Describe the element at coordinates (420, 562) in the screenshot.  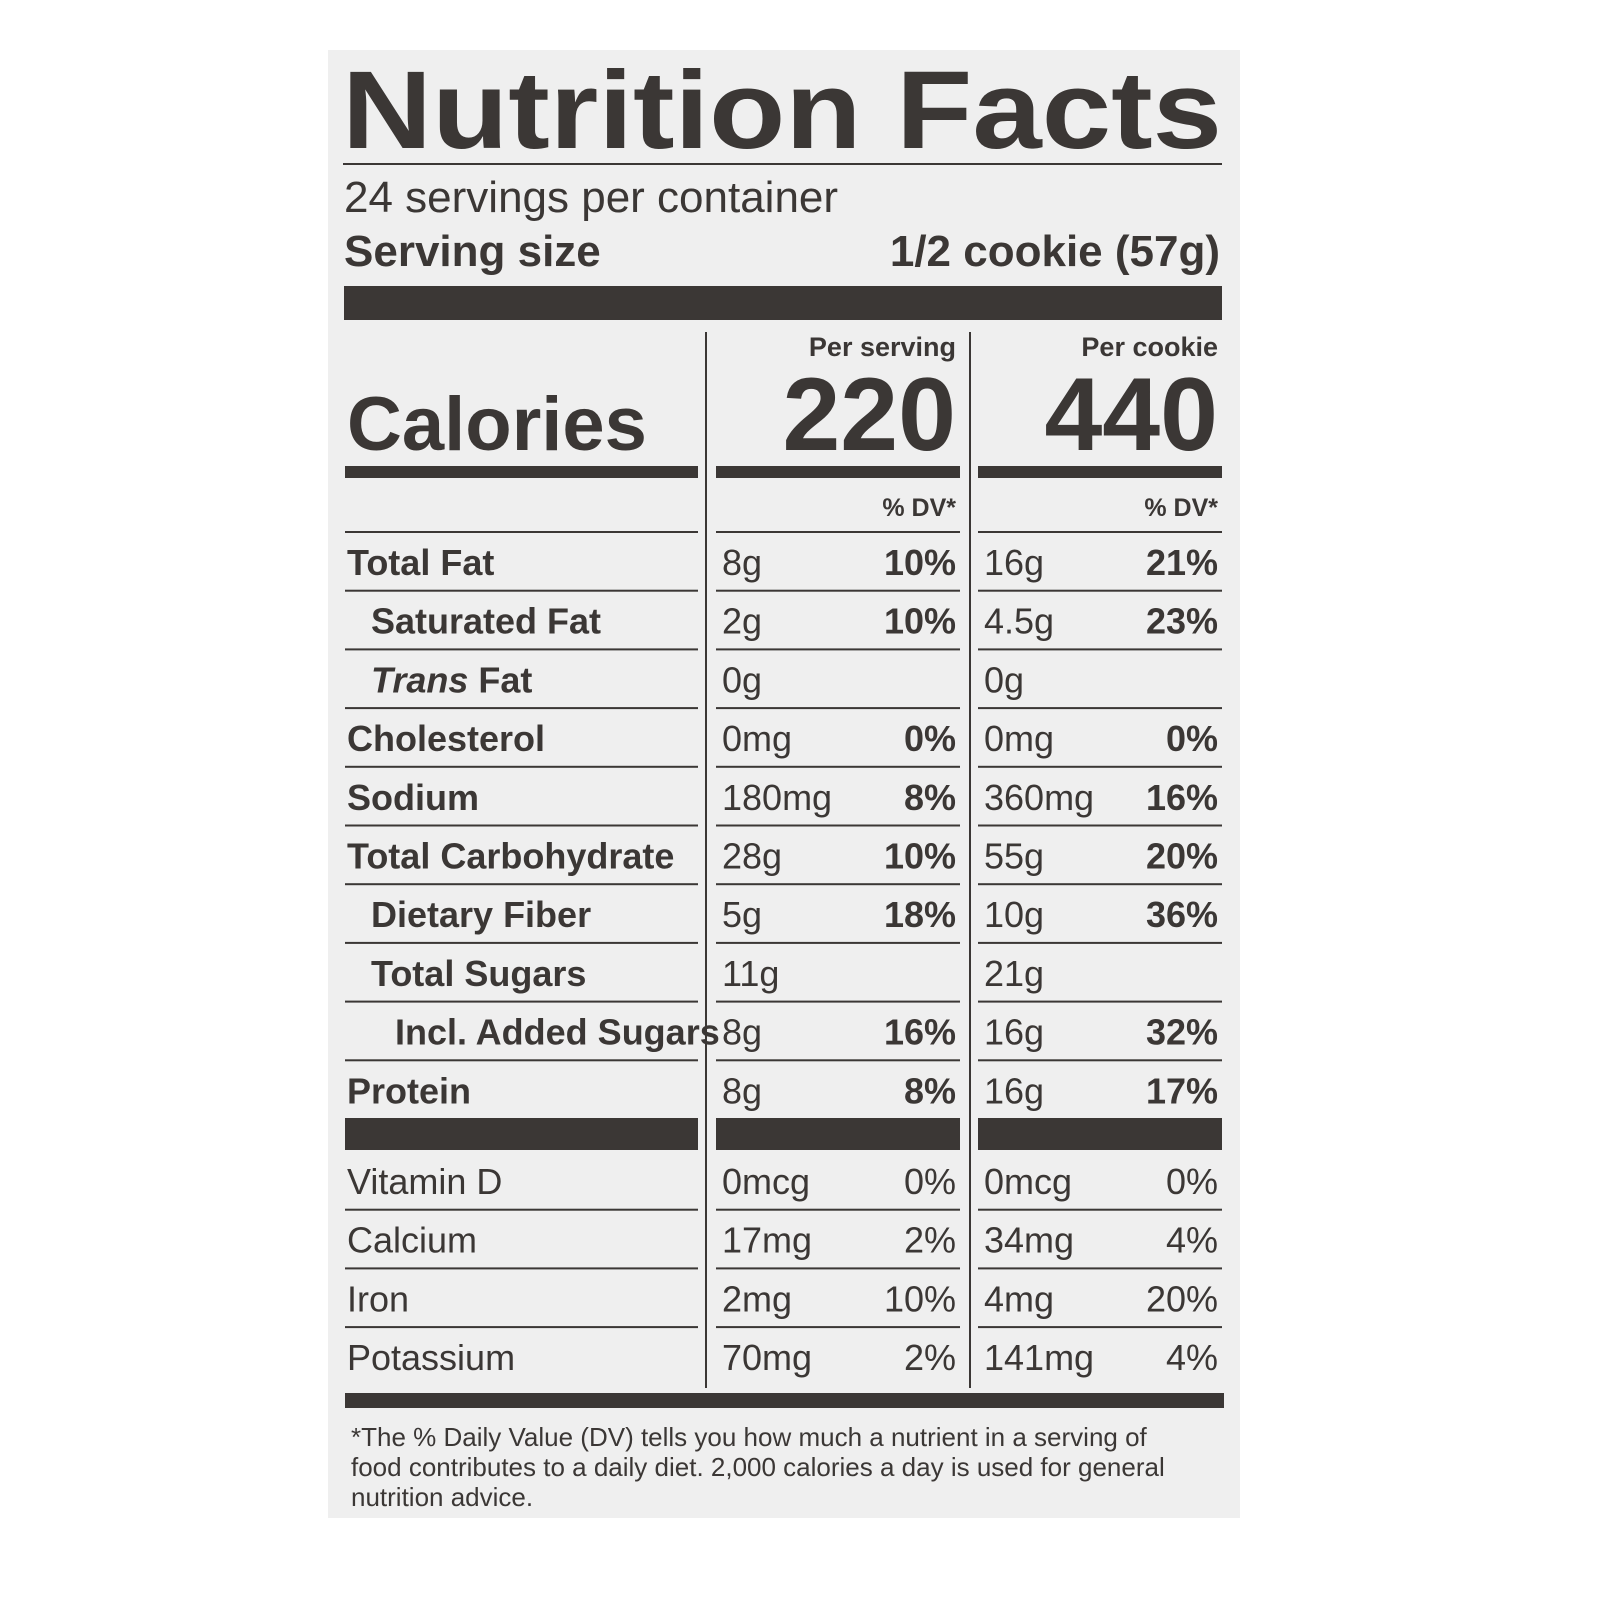
I see `nutrient-name: Total Fat` at that location.